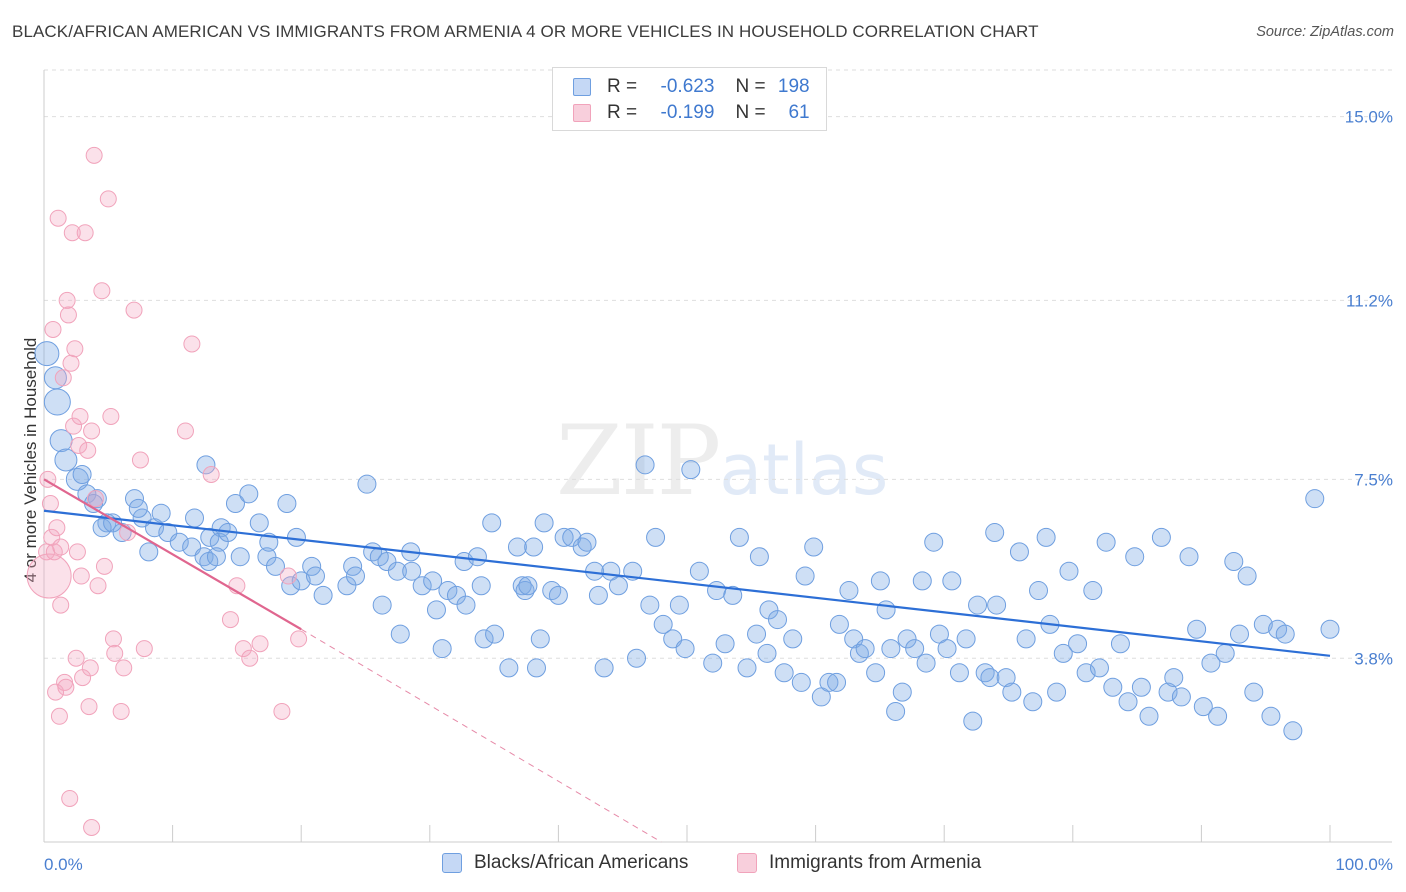 The width and height of the screenshot is (1406, 892). What do you see at coordinates (172, 554) in the screenshot?
I see `trendline-armenia` at bounding box center [172, 554].